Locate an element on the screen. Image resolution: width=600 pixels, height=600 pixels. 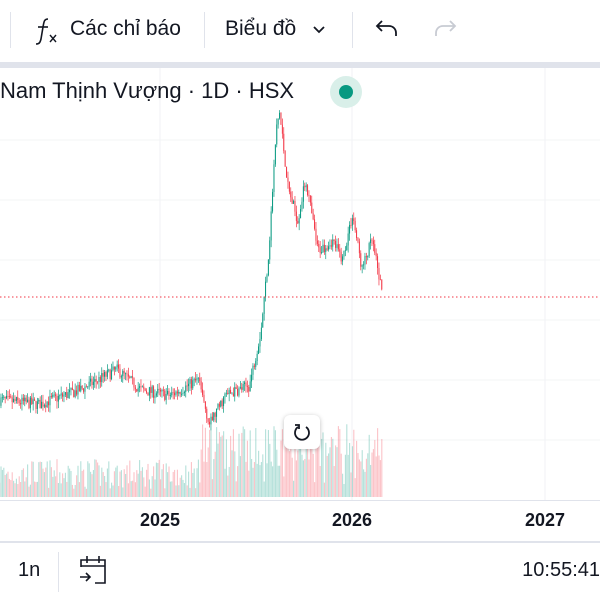
range-button-1y: 1n is located at coordinates (29, 570).